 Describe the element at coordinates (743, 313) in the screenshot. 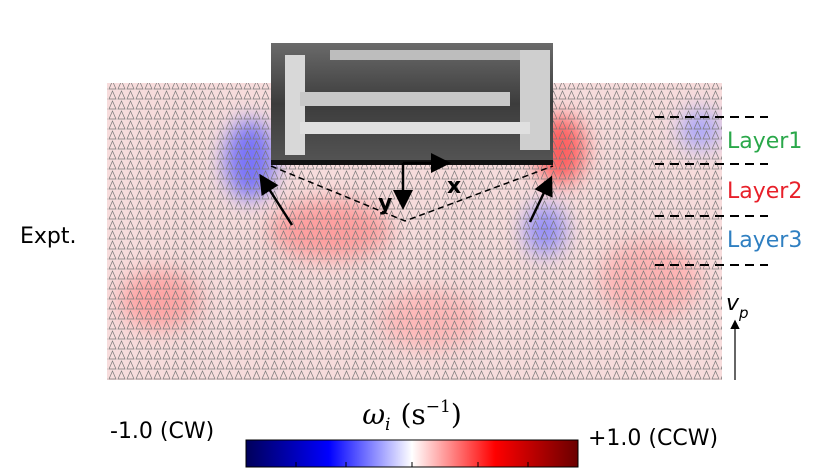

I see `velocity-subscript: p` at that location.